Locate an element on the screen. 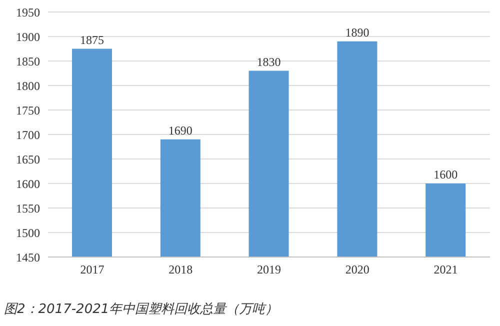 Image resolution: width=500 pixels, height=326 pixels. y-tick-label: 1450 is located at coordinates (28, 257).